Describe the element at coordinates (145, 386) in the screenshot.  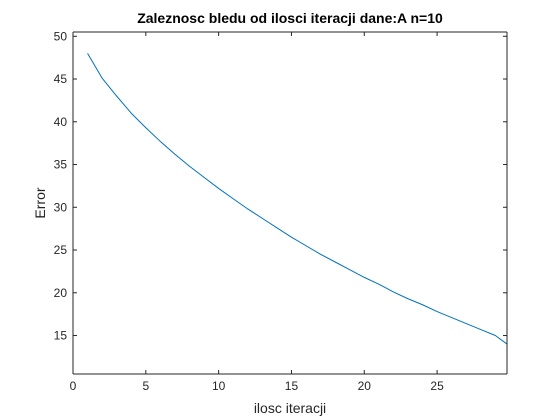
I see `x-tick-label: 5` at that location.